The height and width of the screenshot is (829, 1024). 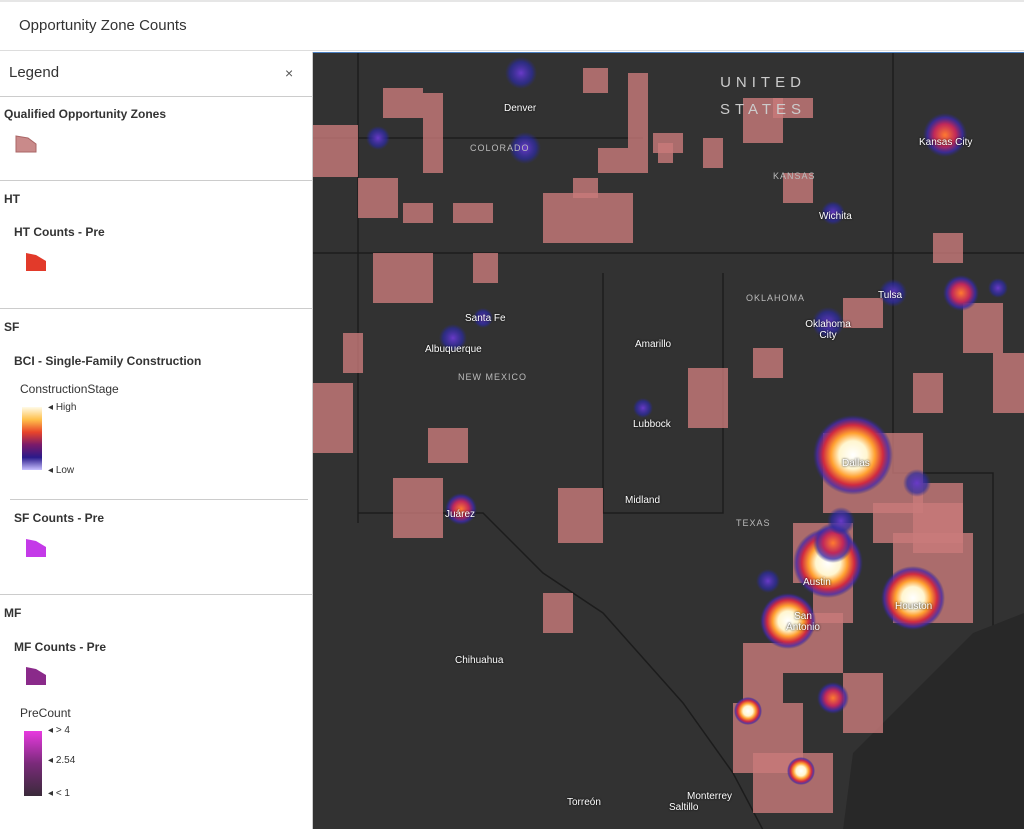 What do you see at coordinates (828, 330) in the screenshot?
I see `map-label: Oklahoma City` at bounding box center [828, 330].